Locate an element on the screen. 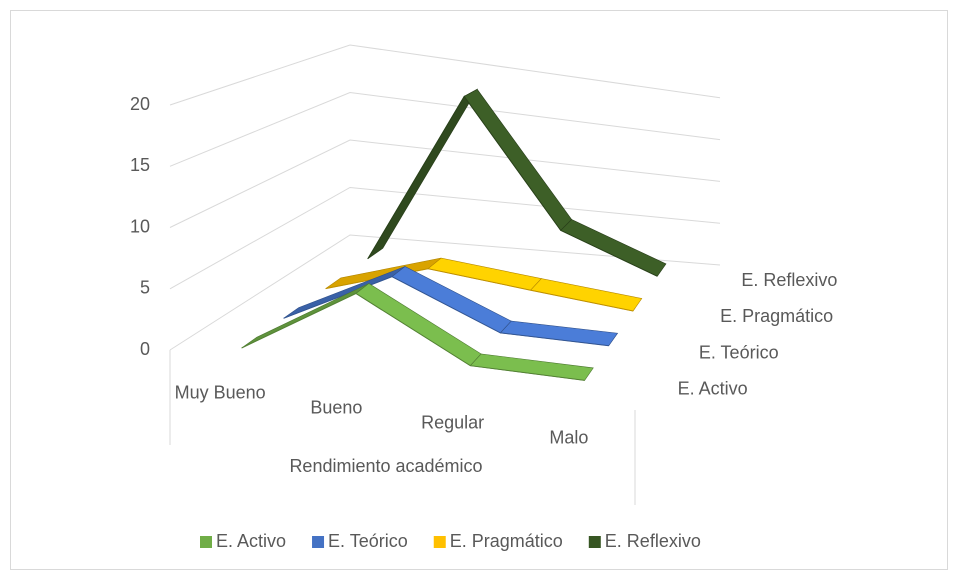 This screenshot has width=958, height=580. x-tick-label: Muy Bueno is located at coordinates (220, 392).